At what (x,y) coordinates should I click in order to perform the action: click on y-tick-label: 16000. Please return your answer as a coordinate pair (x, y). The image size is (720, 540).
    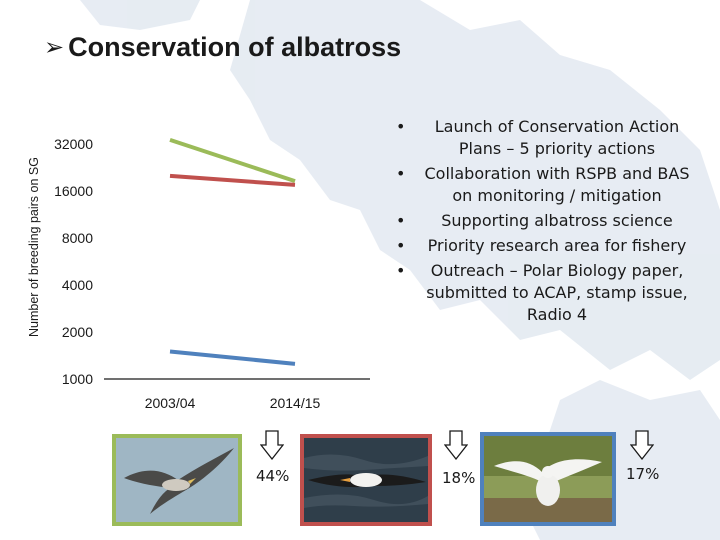
    Looking at the image, I should click on (73, 191).